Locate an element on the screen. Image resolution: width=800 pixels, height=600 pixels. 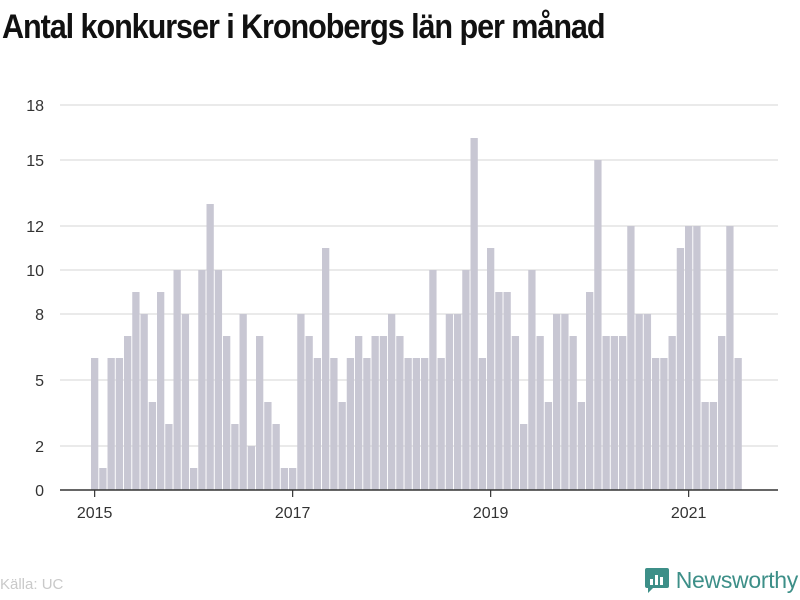
y-tick-label: 10 is located at coordinates (35, 271).